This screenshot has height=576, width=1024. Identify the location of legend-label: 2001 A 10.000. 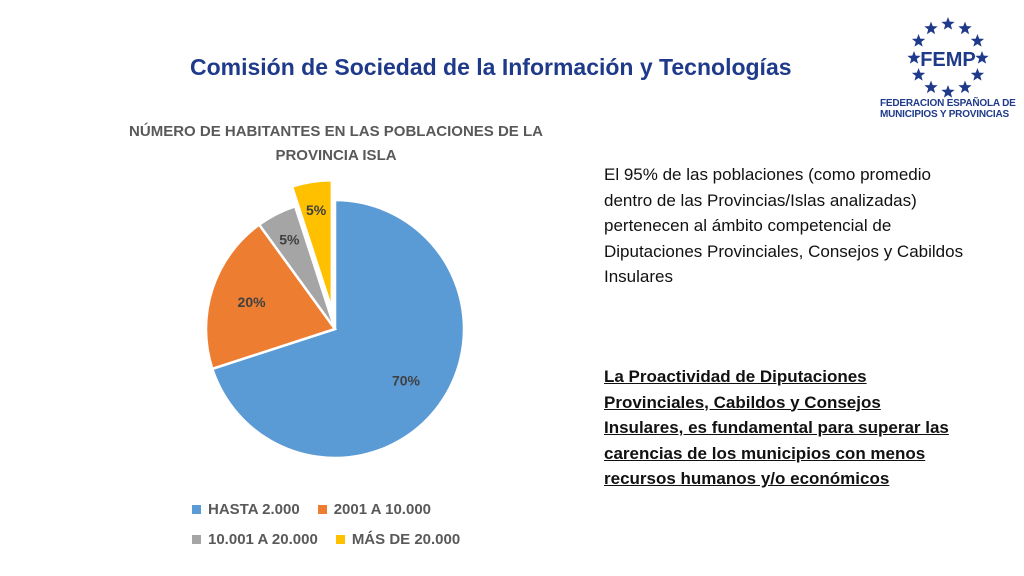
(382, 509).